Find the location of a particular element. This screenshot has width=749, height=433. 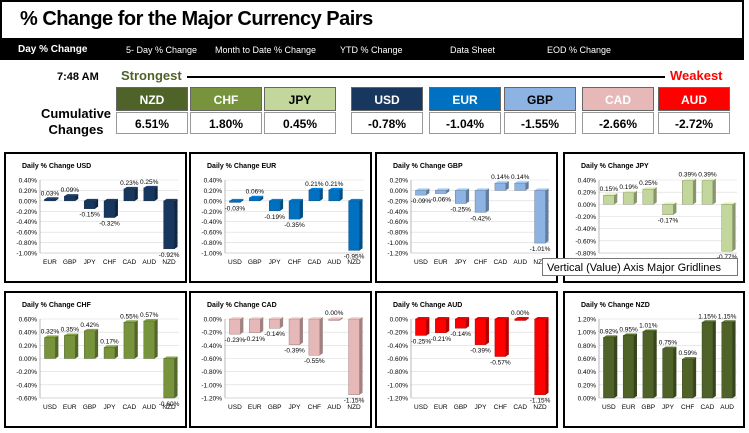

chart-title: Daily % Change USD is located at coordinates (56, 166).